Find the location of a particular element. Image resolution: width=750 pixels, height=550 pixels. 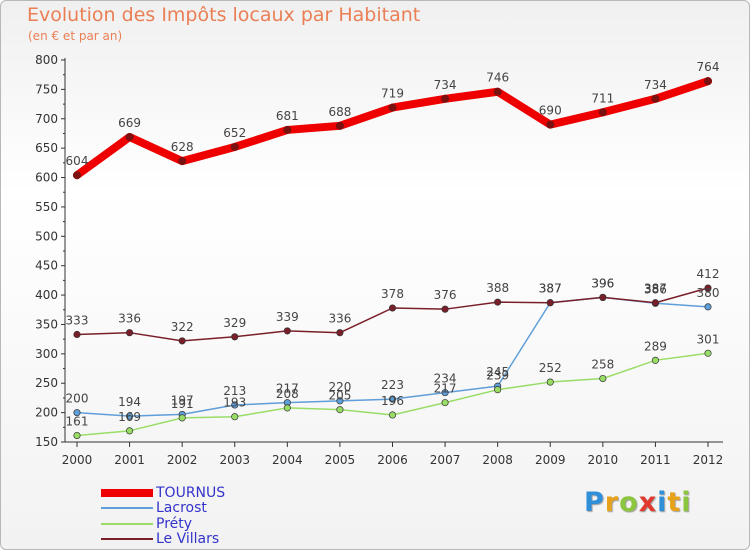

x-tick-label: 2005 is located at coordinates (340, 460).